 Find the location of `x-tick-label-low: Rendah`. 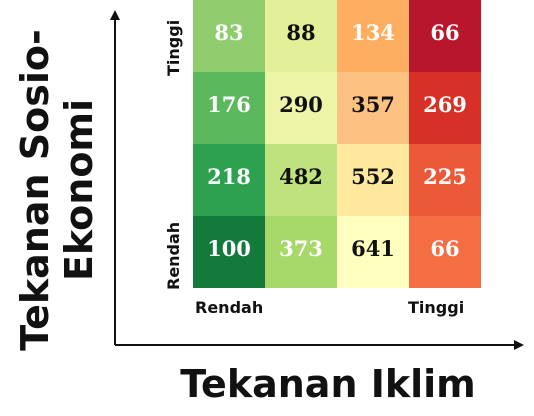

x-tick-label-low: Rendah is located at coordinates (229, 307).